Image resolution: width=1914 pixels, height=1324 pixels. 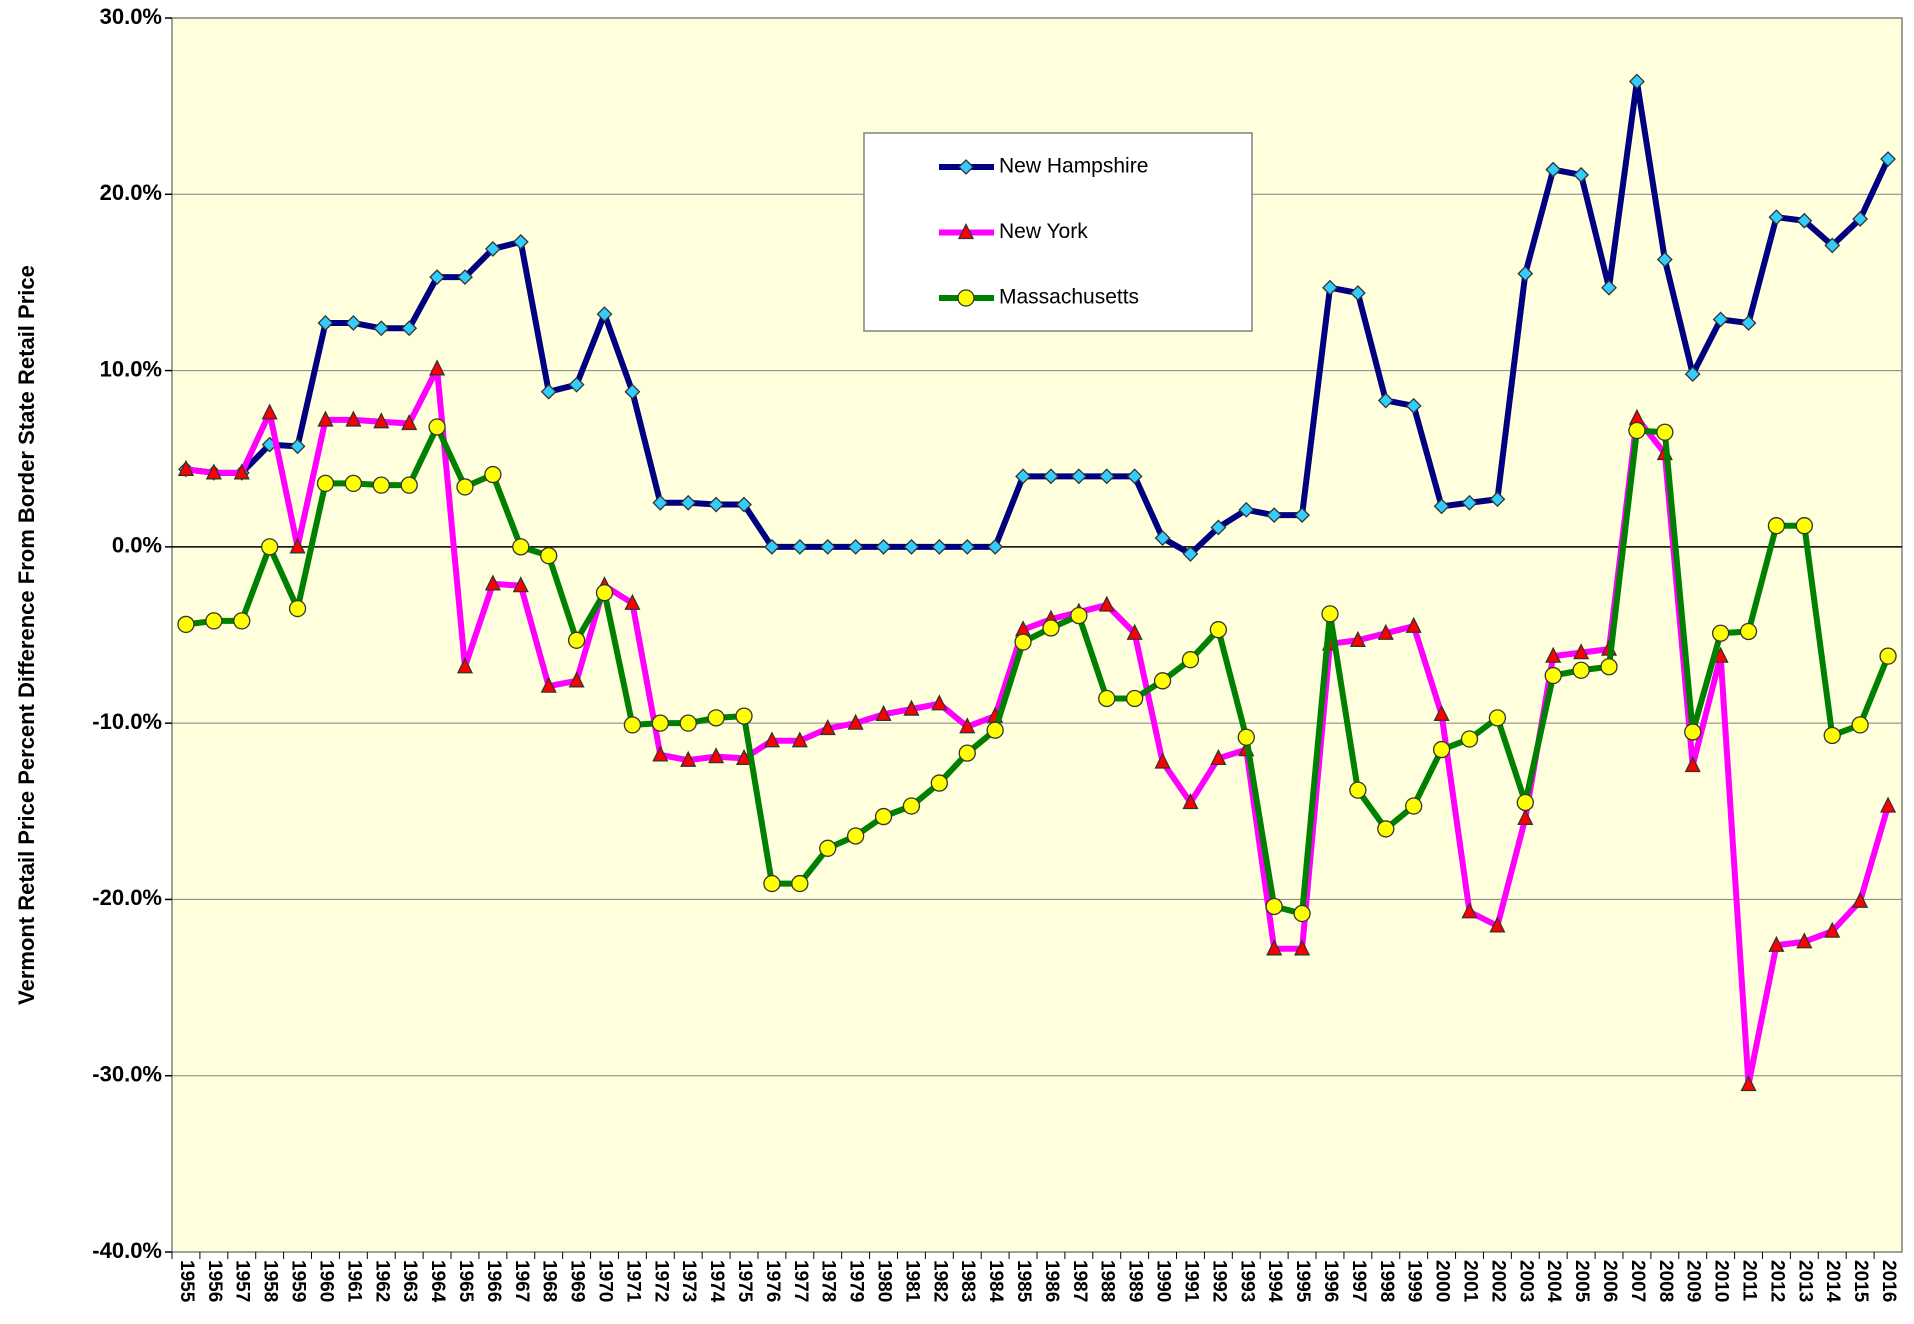 What do you see at coordinates (270, 1281) in the screenshot?
I see `x-tick-label: 1958` at bounding box center [270, 1281].